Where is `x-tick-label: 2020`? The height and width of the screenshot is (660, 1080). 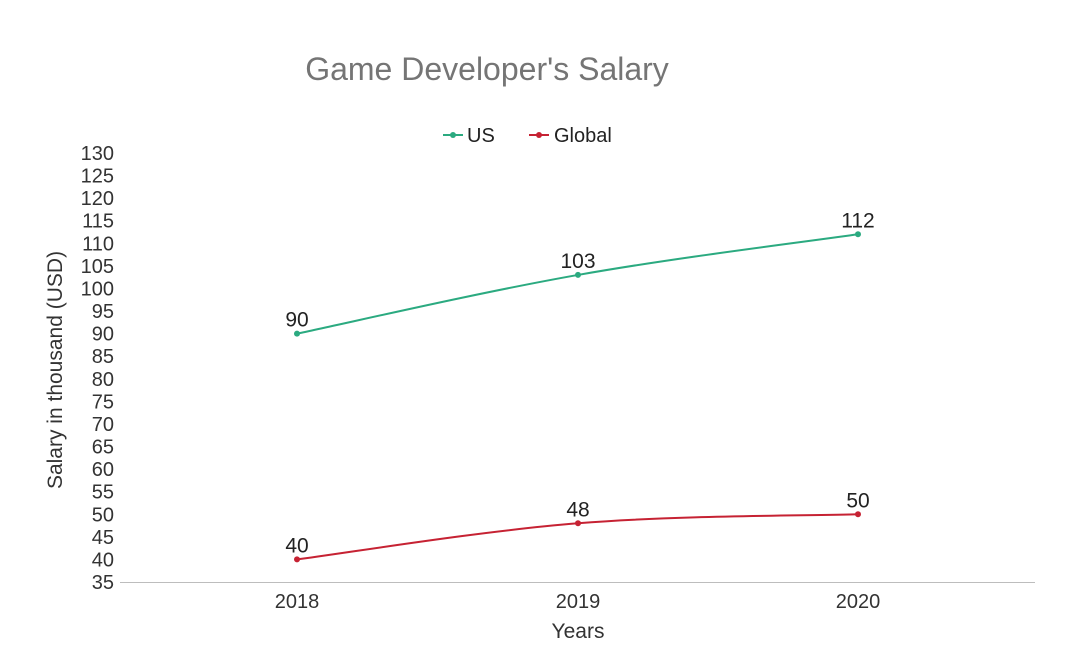
x-tick-label: 2020 is located at coordinates (858, 602).